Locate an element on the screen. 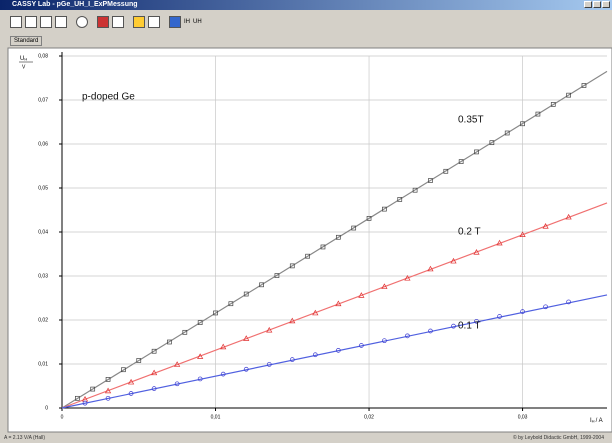 Image resolution: width=612 pixels, height=443 pixels. y-label-sub: H is located at coordinates (25, 59).